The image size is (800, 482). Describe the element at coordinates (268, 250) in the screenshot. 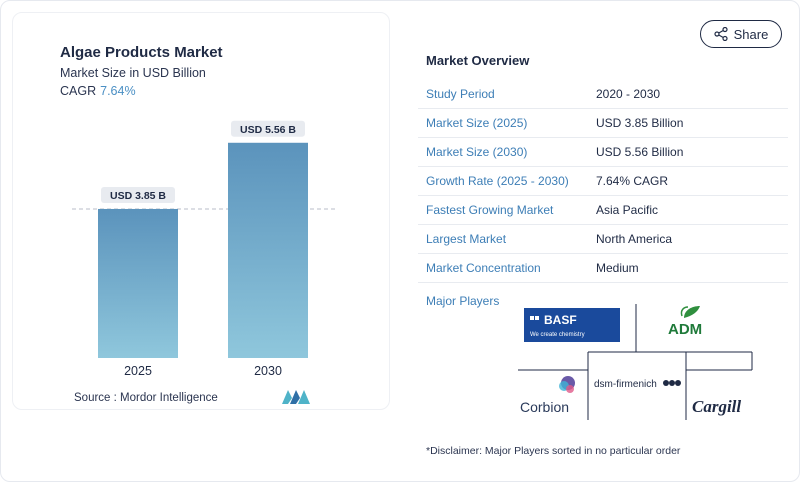

I see `bar-2030` at that location.